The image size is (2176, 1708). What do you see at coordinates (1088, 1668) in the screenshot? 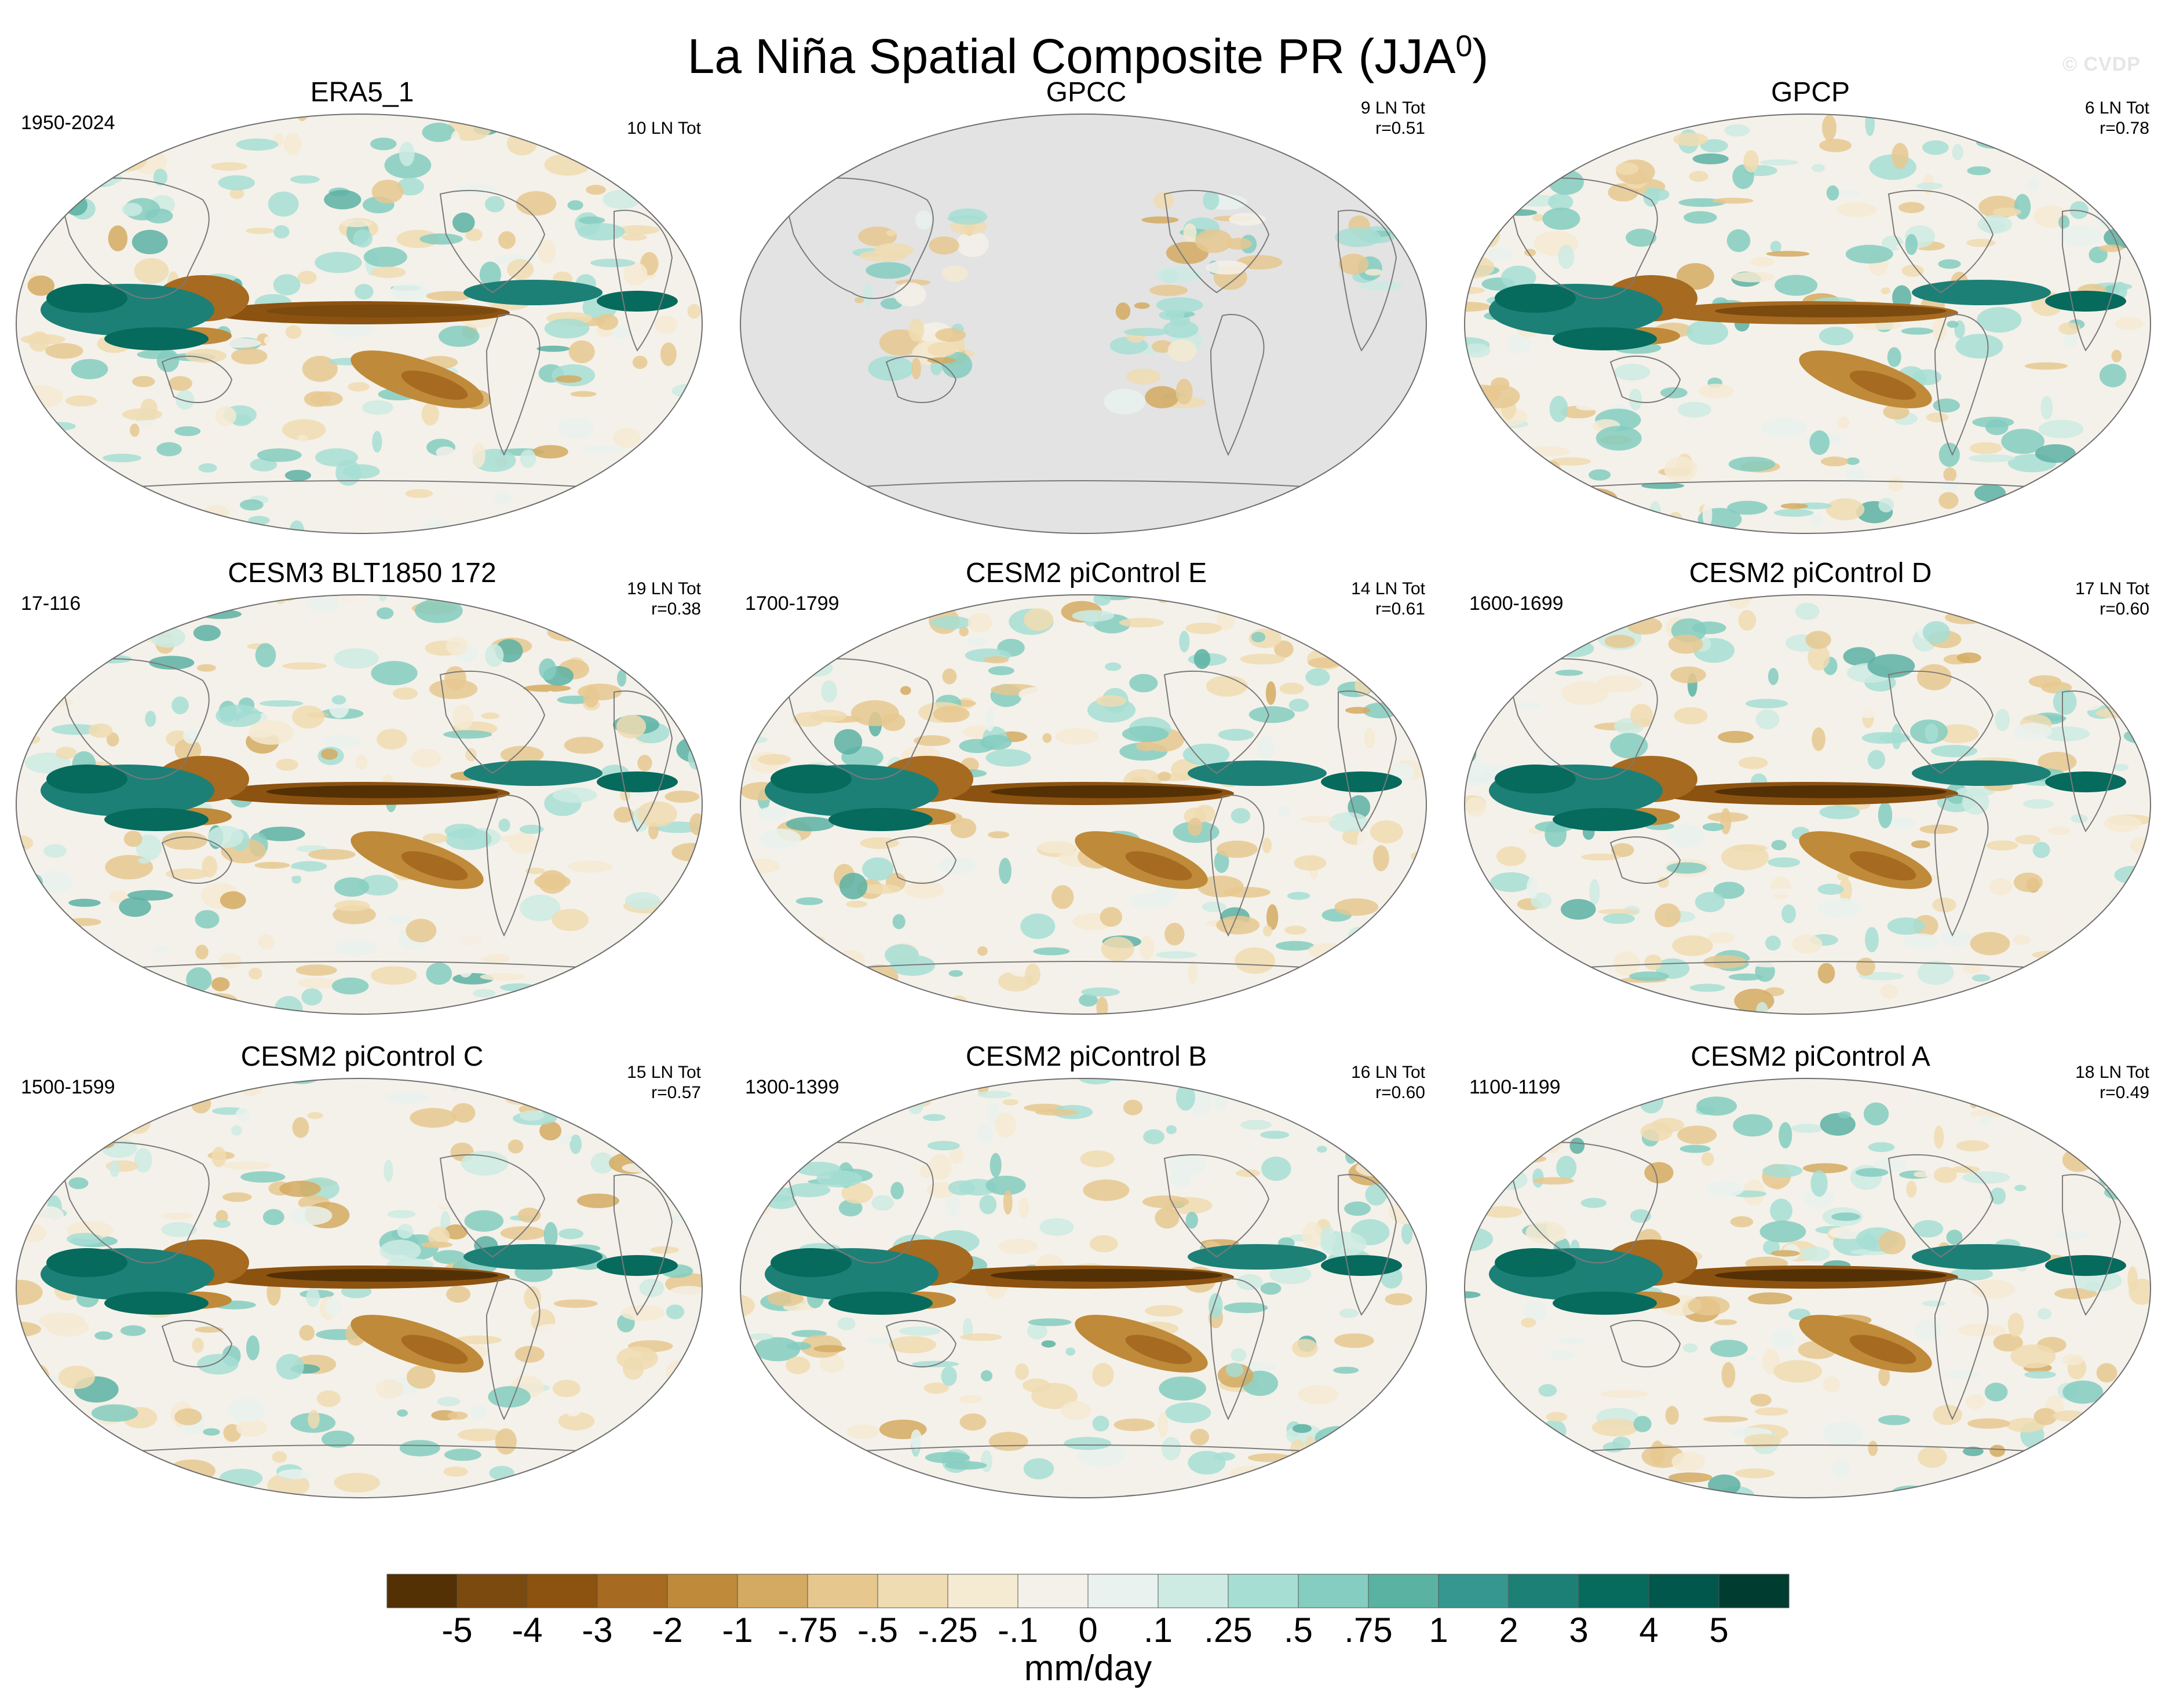
I see `colorbar-units: mm/day` at bounding box center [1088, 1668].